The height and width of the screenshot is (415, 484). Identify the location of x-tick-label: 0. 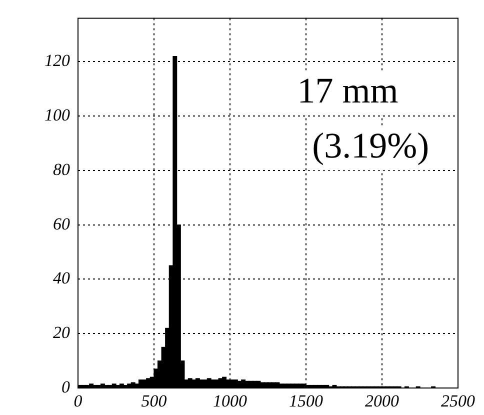
(78, 401).